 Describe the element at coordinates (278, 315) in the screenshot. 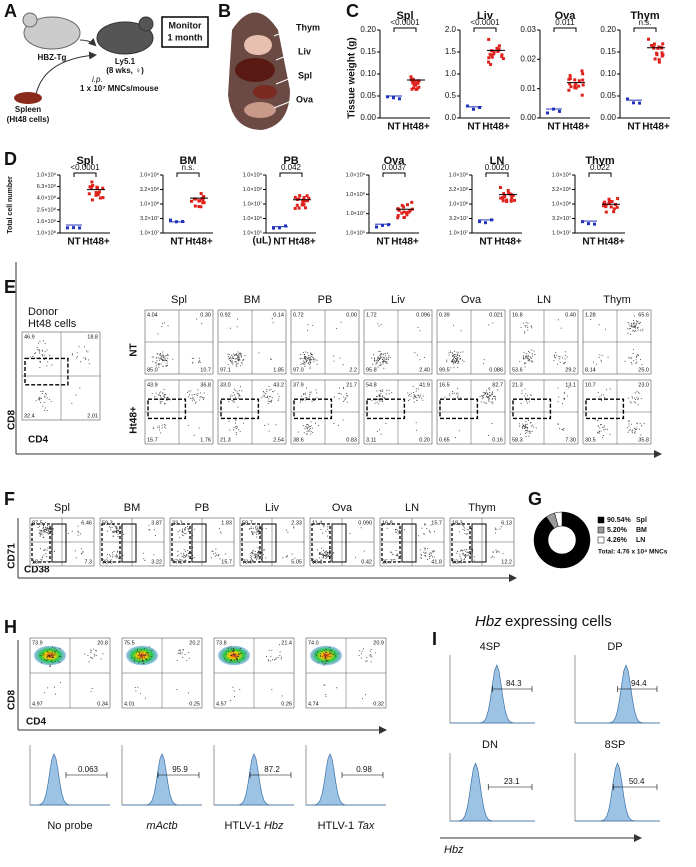

I see `quadrant-value: 0.14` at that location.